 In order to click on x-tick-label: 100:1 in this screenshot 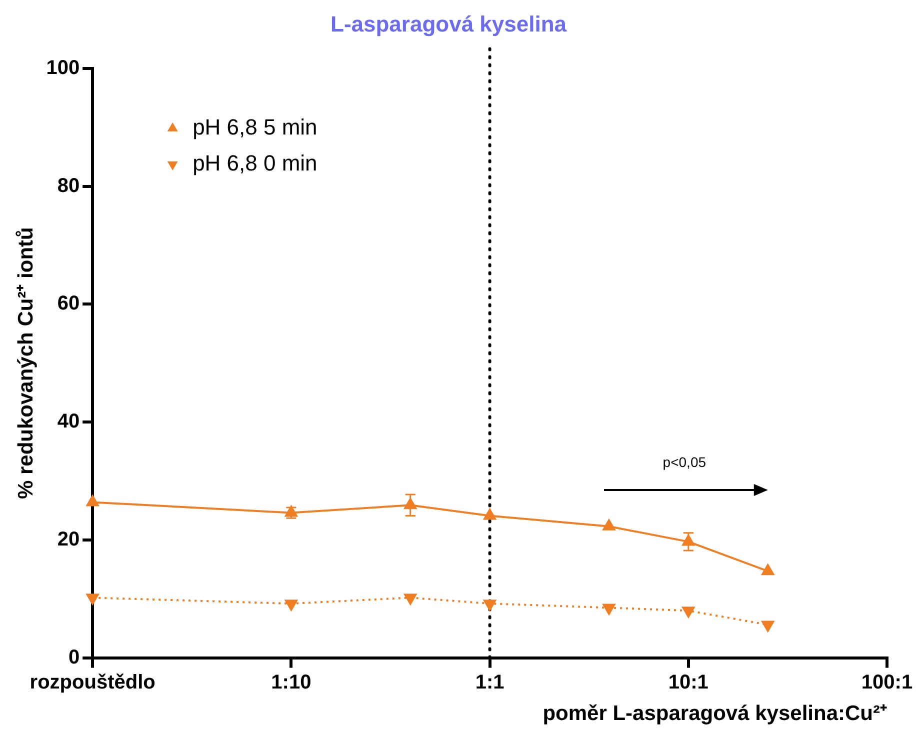, I will do `click(887, 682)`.